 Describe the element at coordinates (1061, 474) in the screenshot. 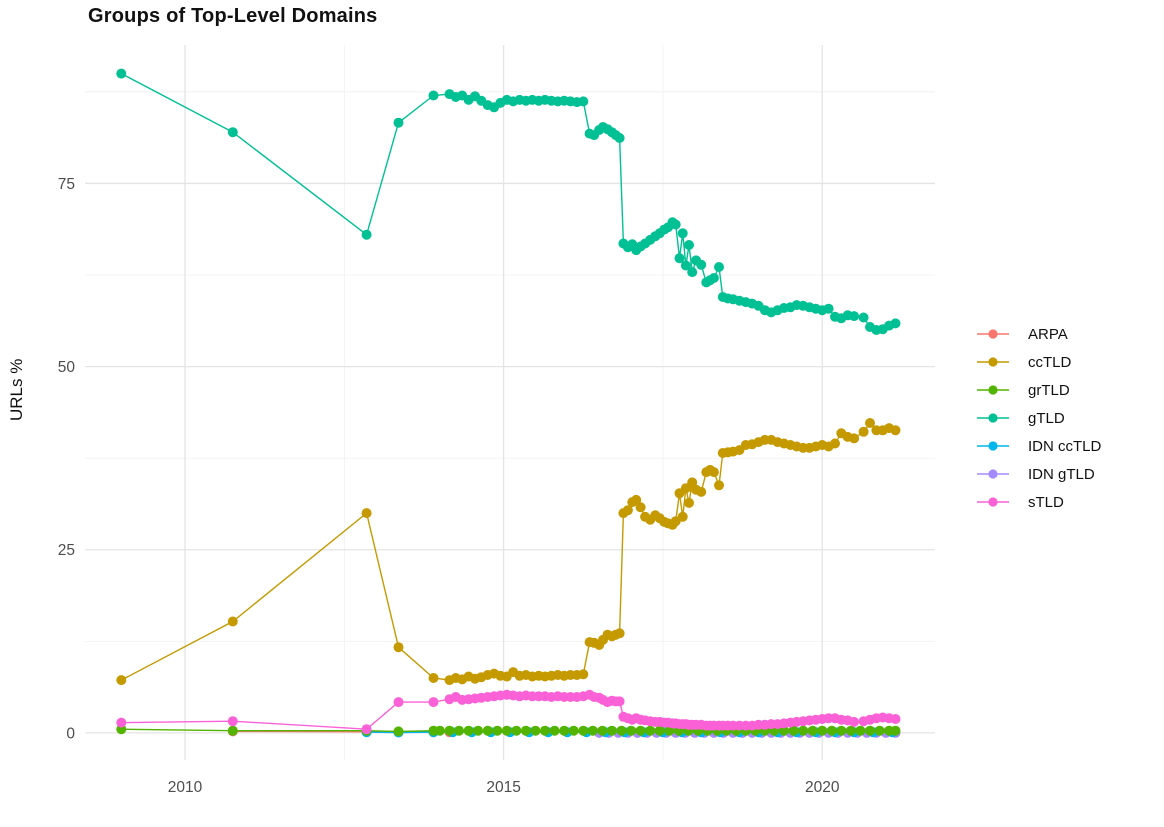

I see `legend-label: IDN gTLD` at that location.